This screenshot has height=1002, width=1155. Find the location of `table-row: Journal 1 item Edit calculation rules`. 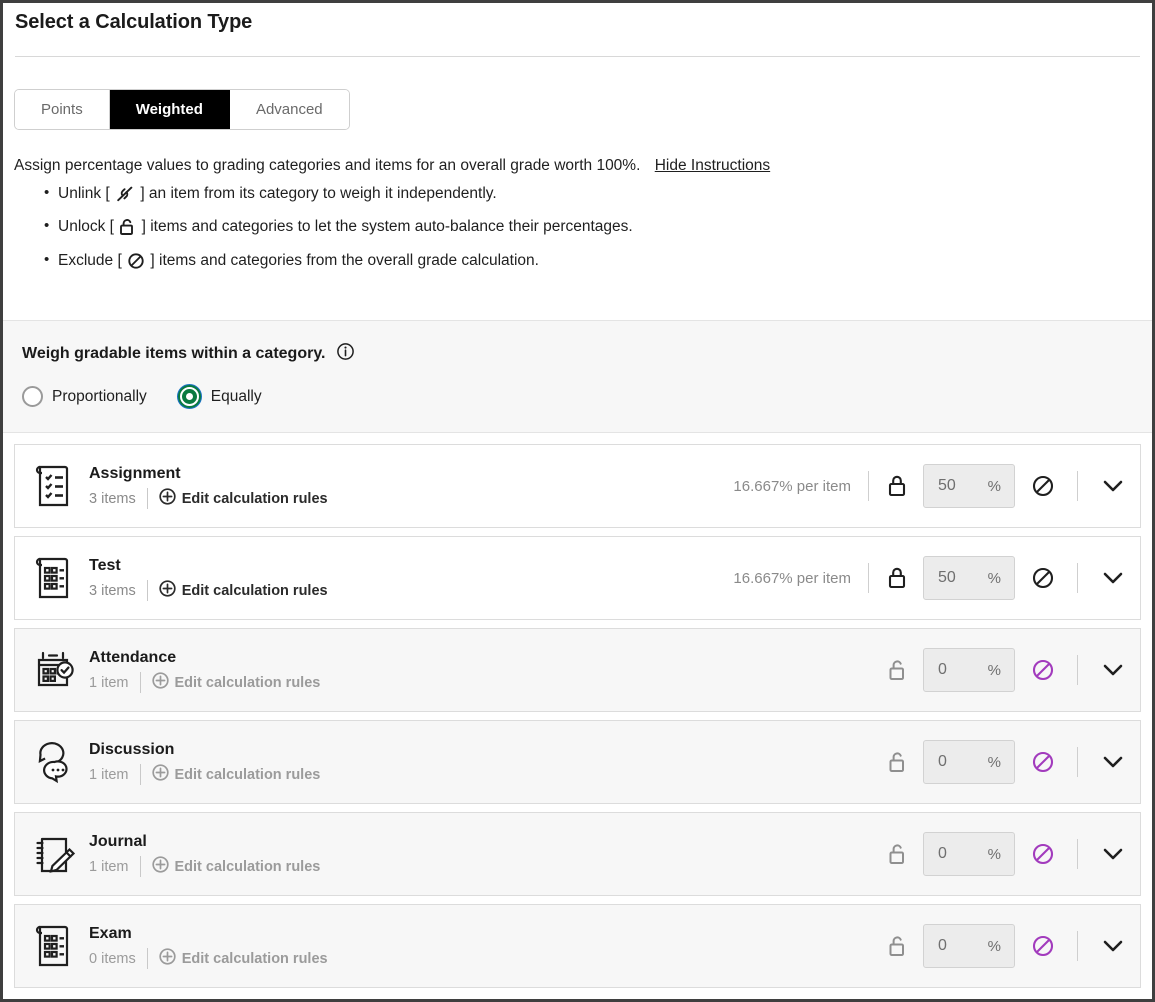

table-row: Journal 1 item Edit calculation rules is located at coordinates (577, 854).